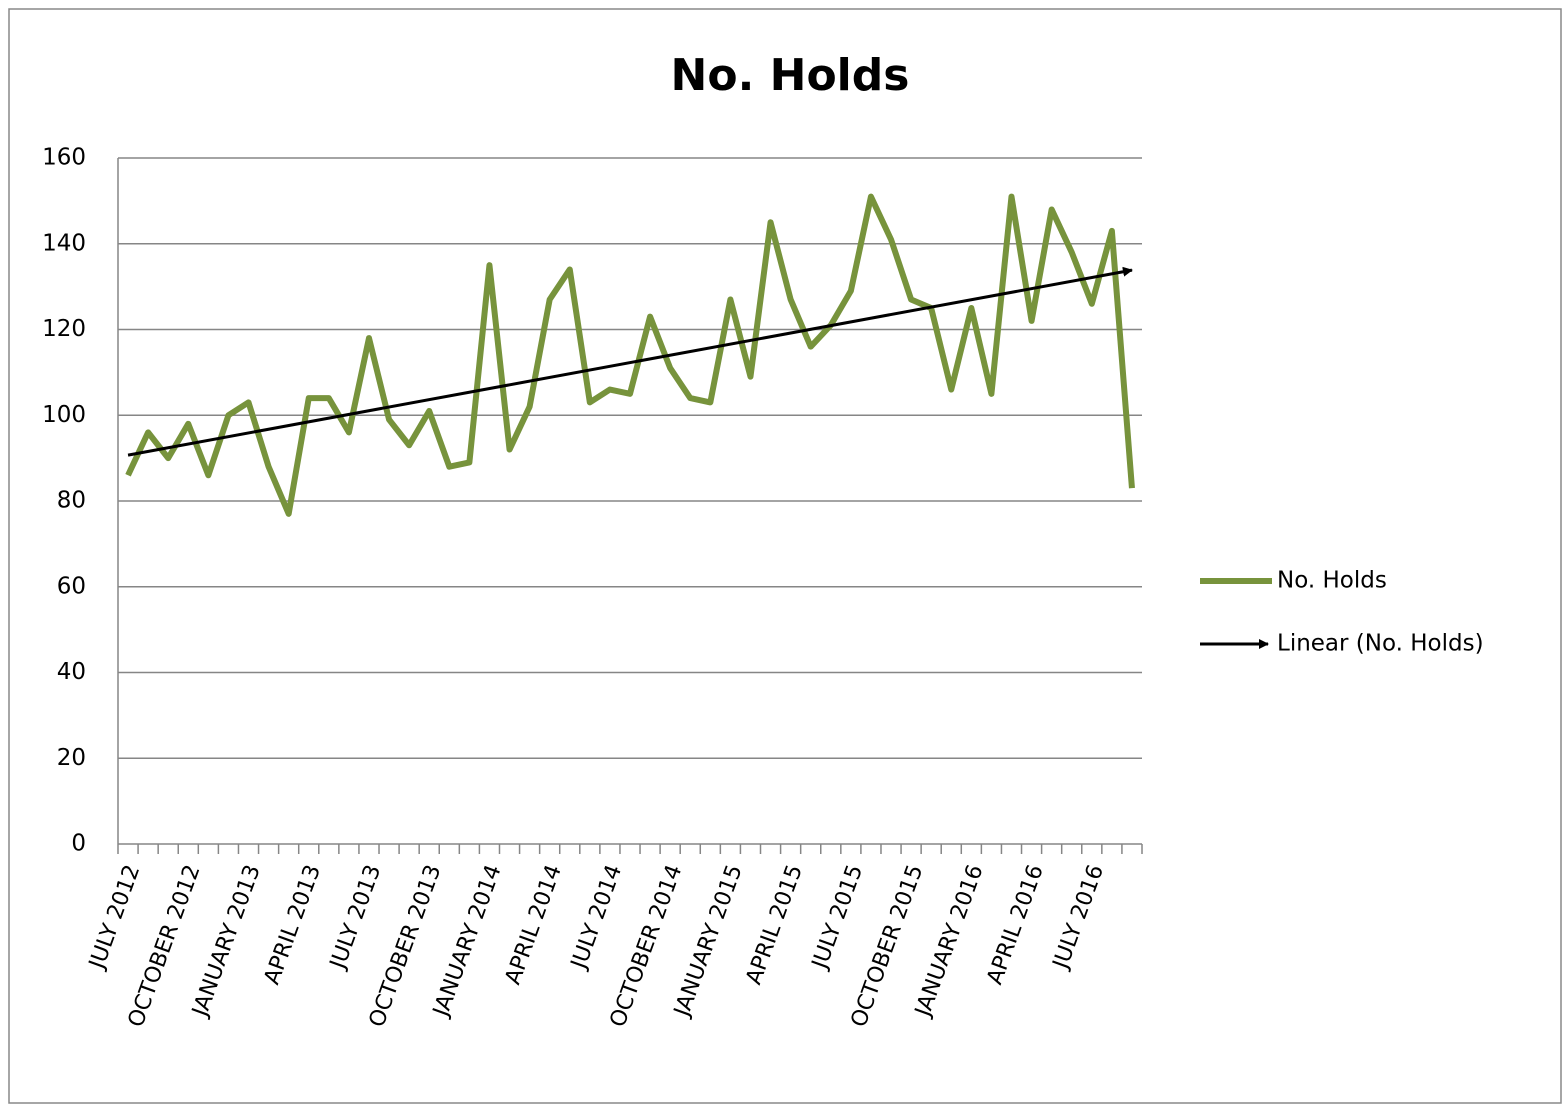  I want to click on trendline, so click(630, 361).